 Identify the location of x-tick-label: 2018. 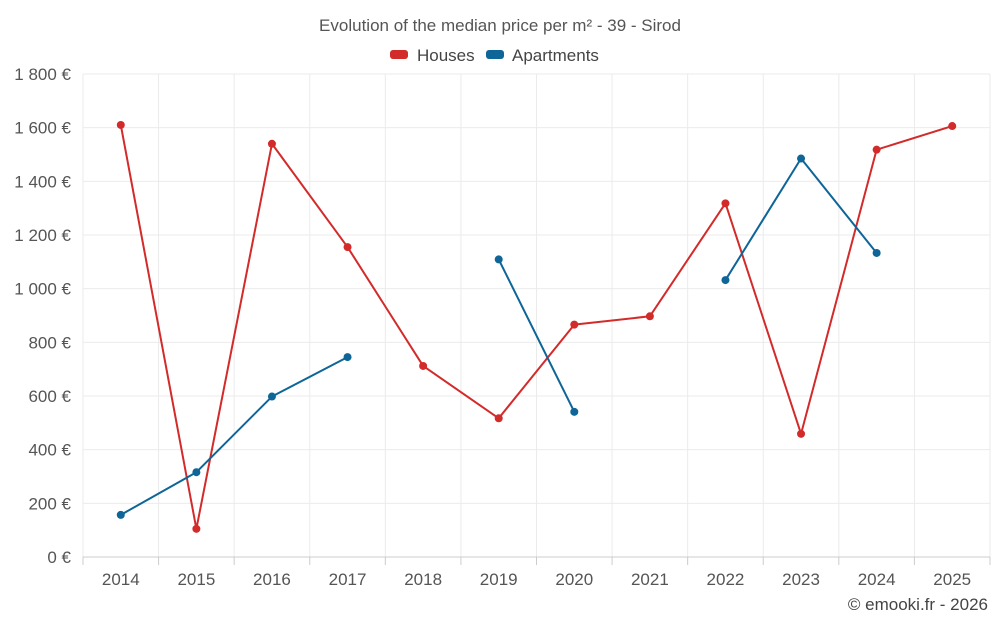
(423, 579).